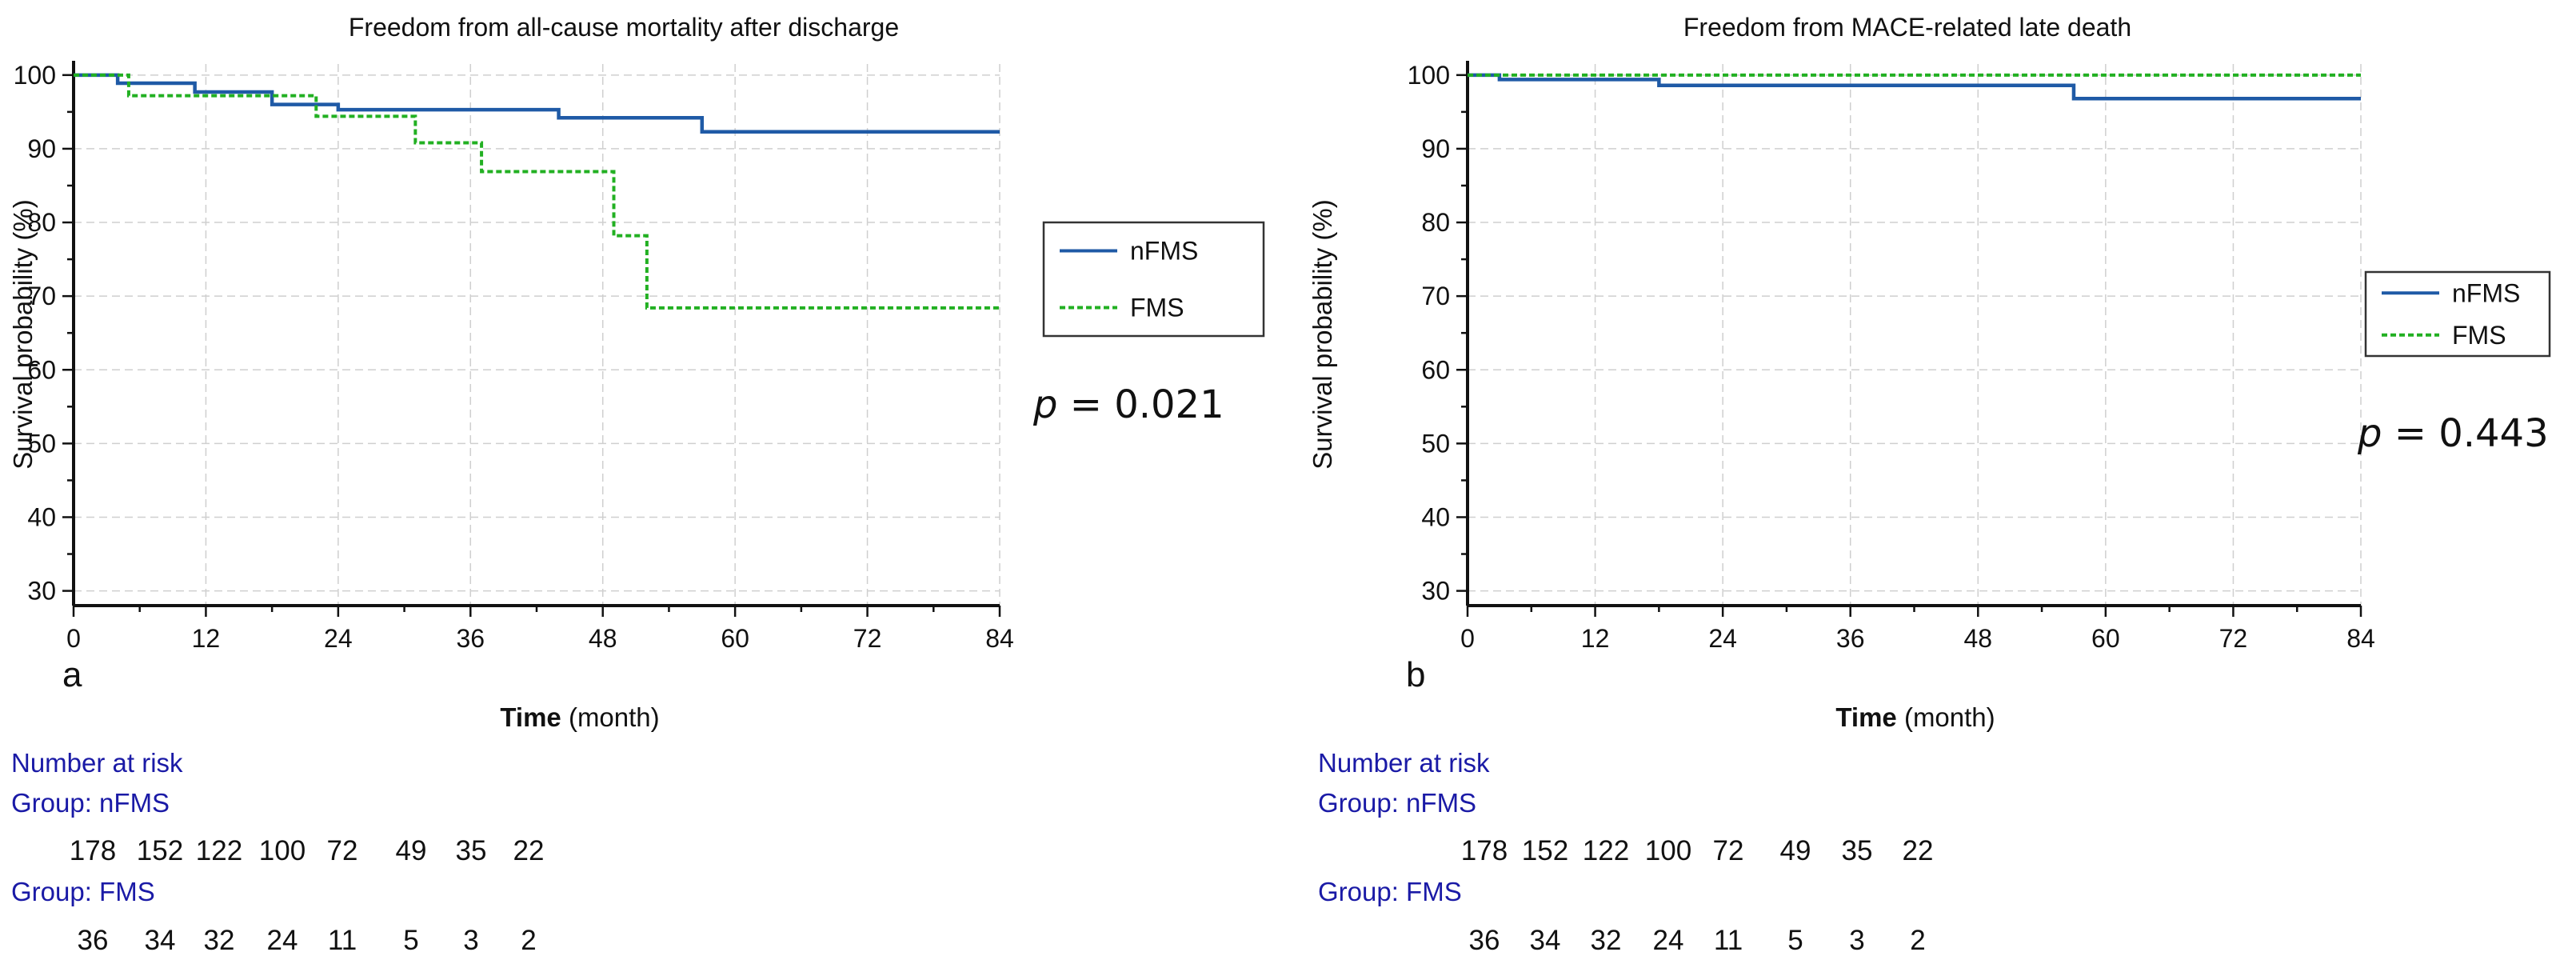 The height and width of the screenshot is (960, 2576). What do you see at coordinates (2453, 433) in the screenshot?
I see `p-value: p = 0.443` at bounding box center [2453, 433].